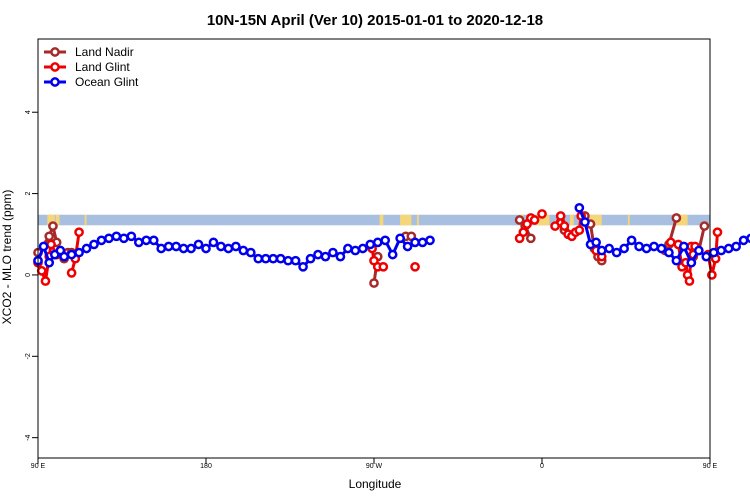 Image resolution: width=750 pixels, height=500 pixels. I want to click on legend-marker, so click(55, 82).